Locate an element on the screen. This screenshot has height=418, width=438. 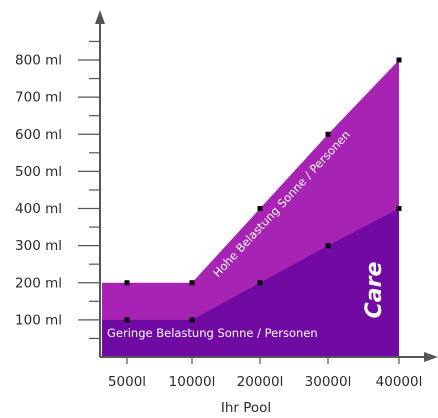
x-tick-label: 40000l is located at coordinates (399, 382).